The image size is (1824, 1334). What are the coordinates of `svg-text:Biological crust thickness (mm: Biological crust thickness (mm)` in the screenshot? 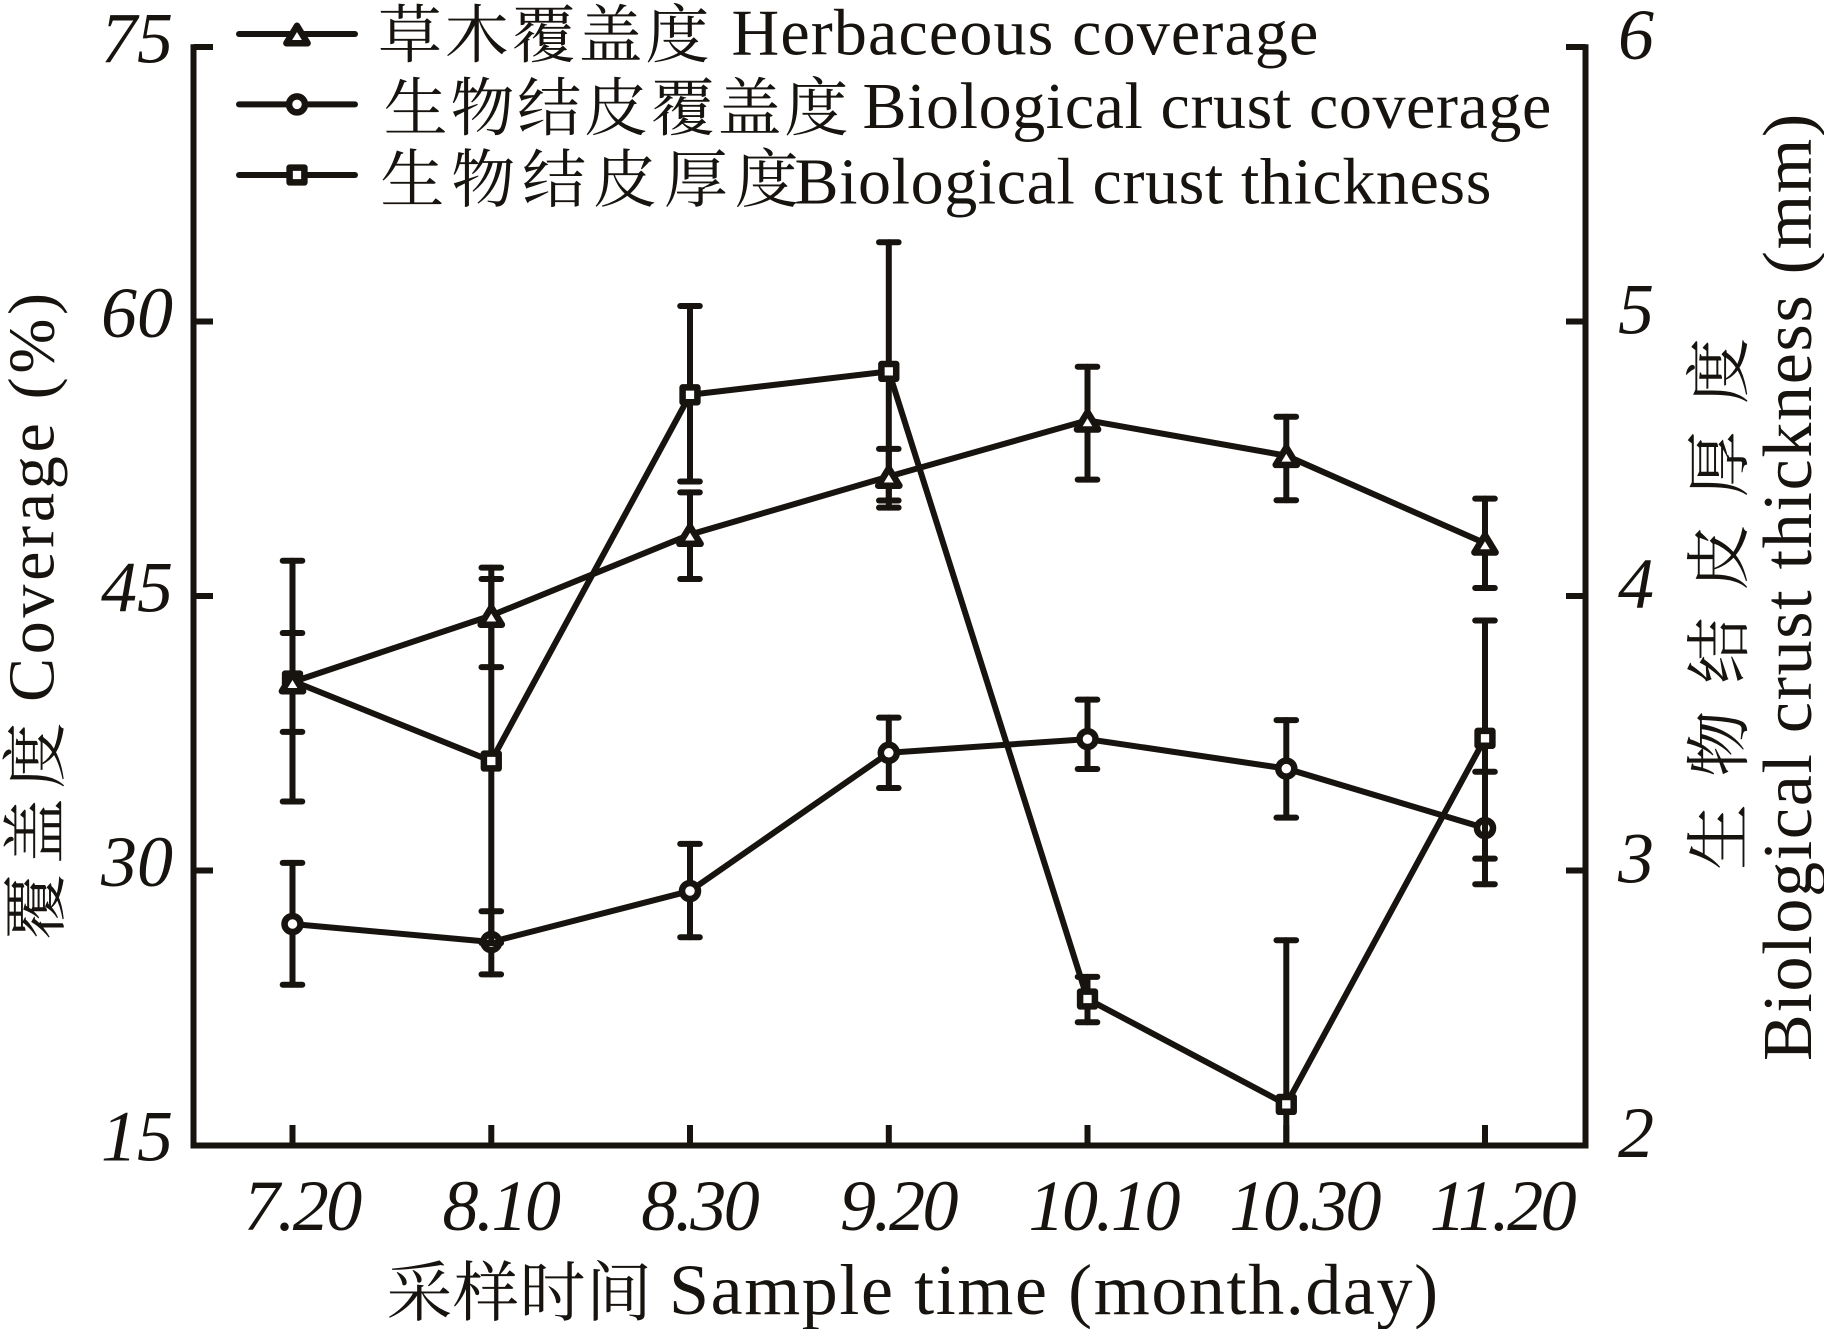 It's located at (1787, 586).